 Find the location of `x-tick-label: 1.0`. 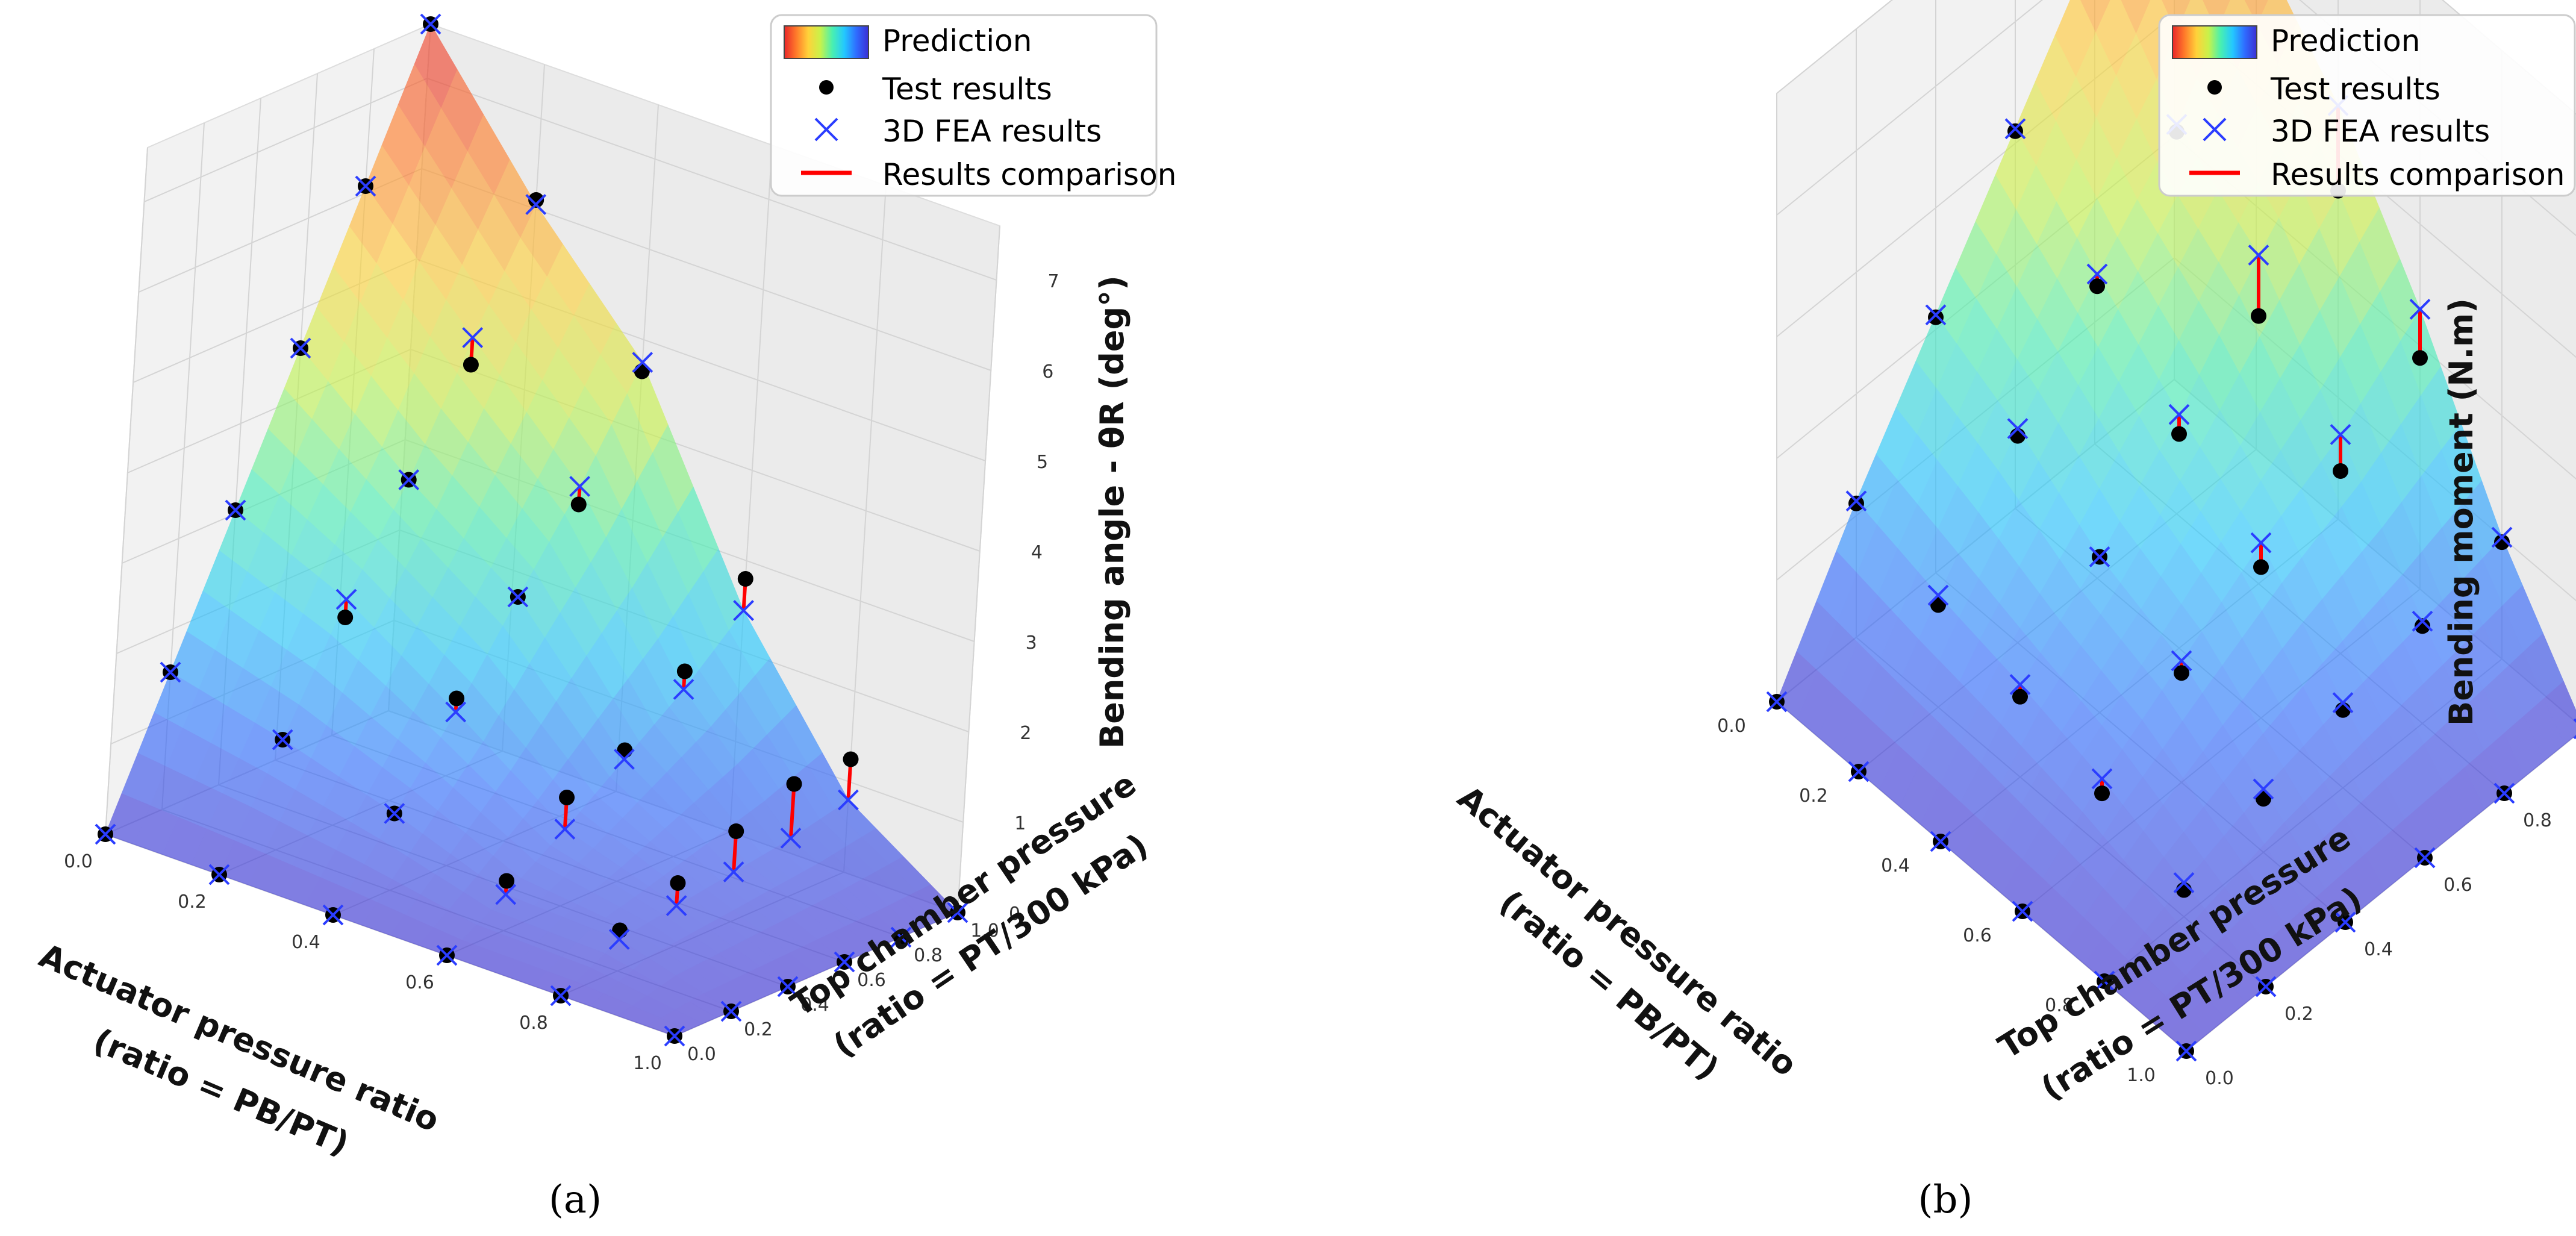

x-tick-label: 1.0 is located at coordinates (2141, 1075).